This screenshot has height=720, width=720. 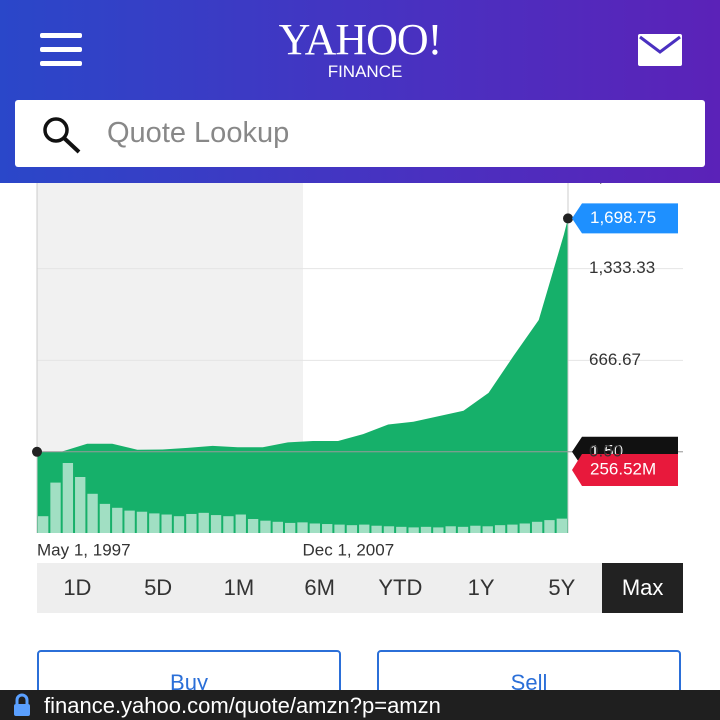 What do you see at coordinates (615, 359) in the screenshot?
I see `y-tick-label: 666.67` at bounding box center [615, 359].